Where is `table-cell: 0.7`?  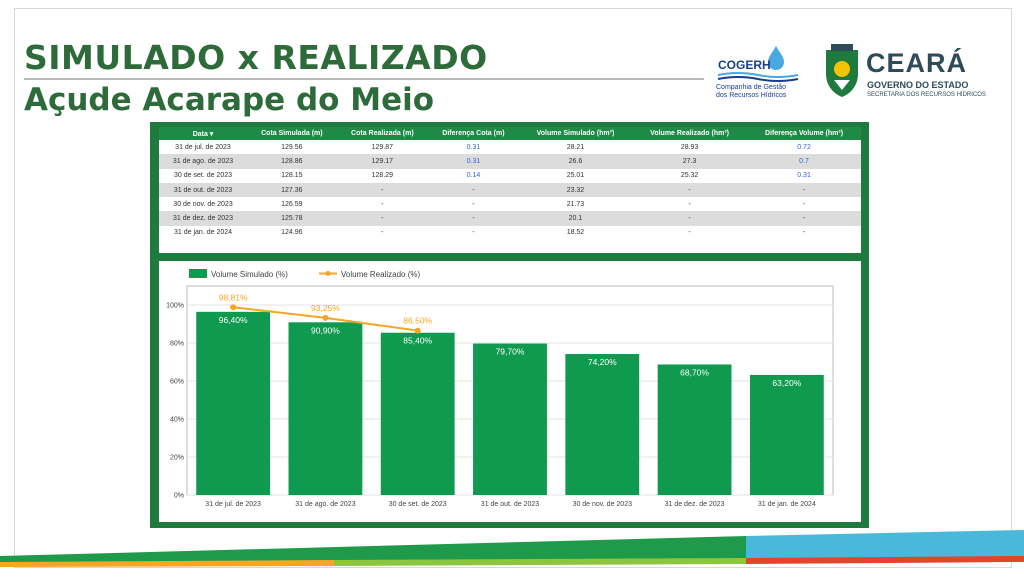
table-cell: 0.7 is located at coordinates (804, 161).